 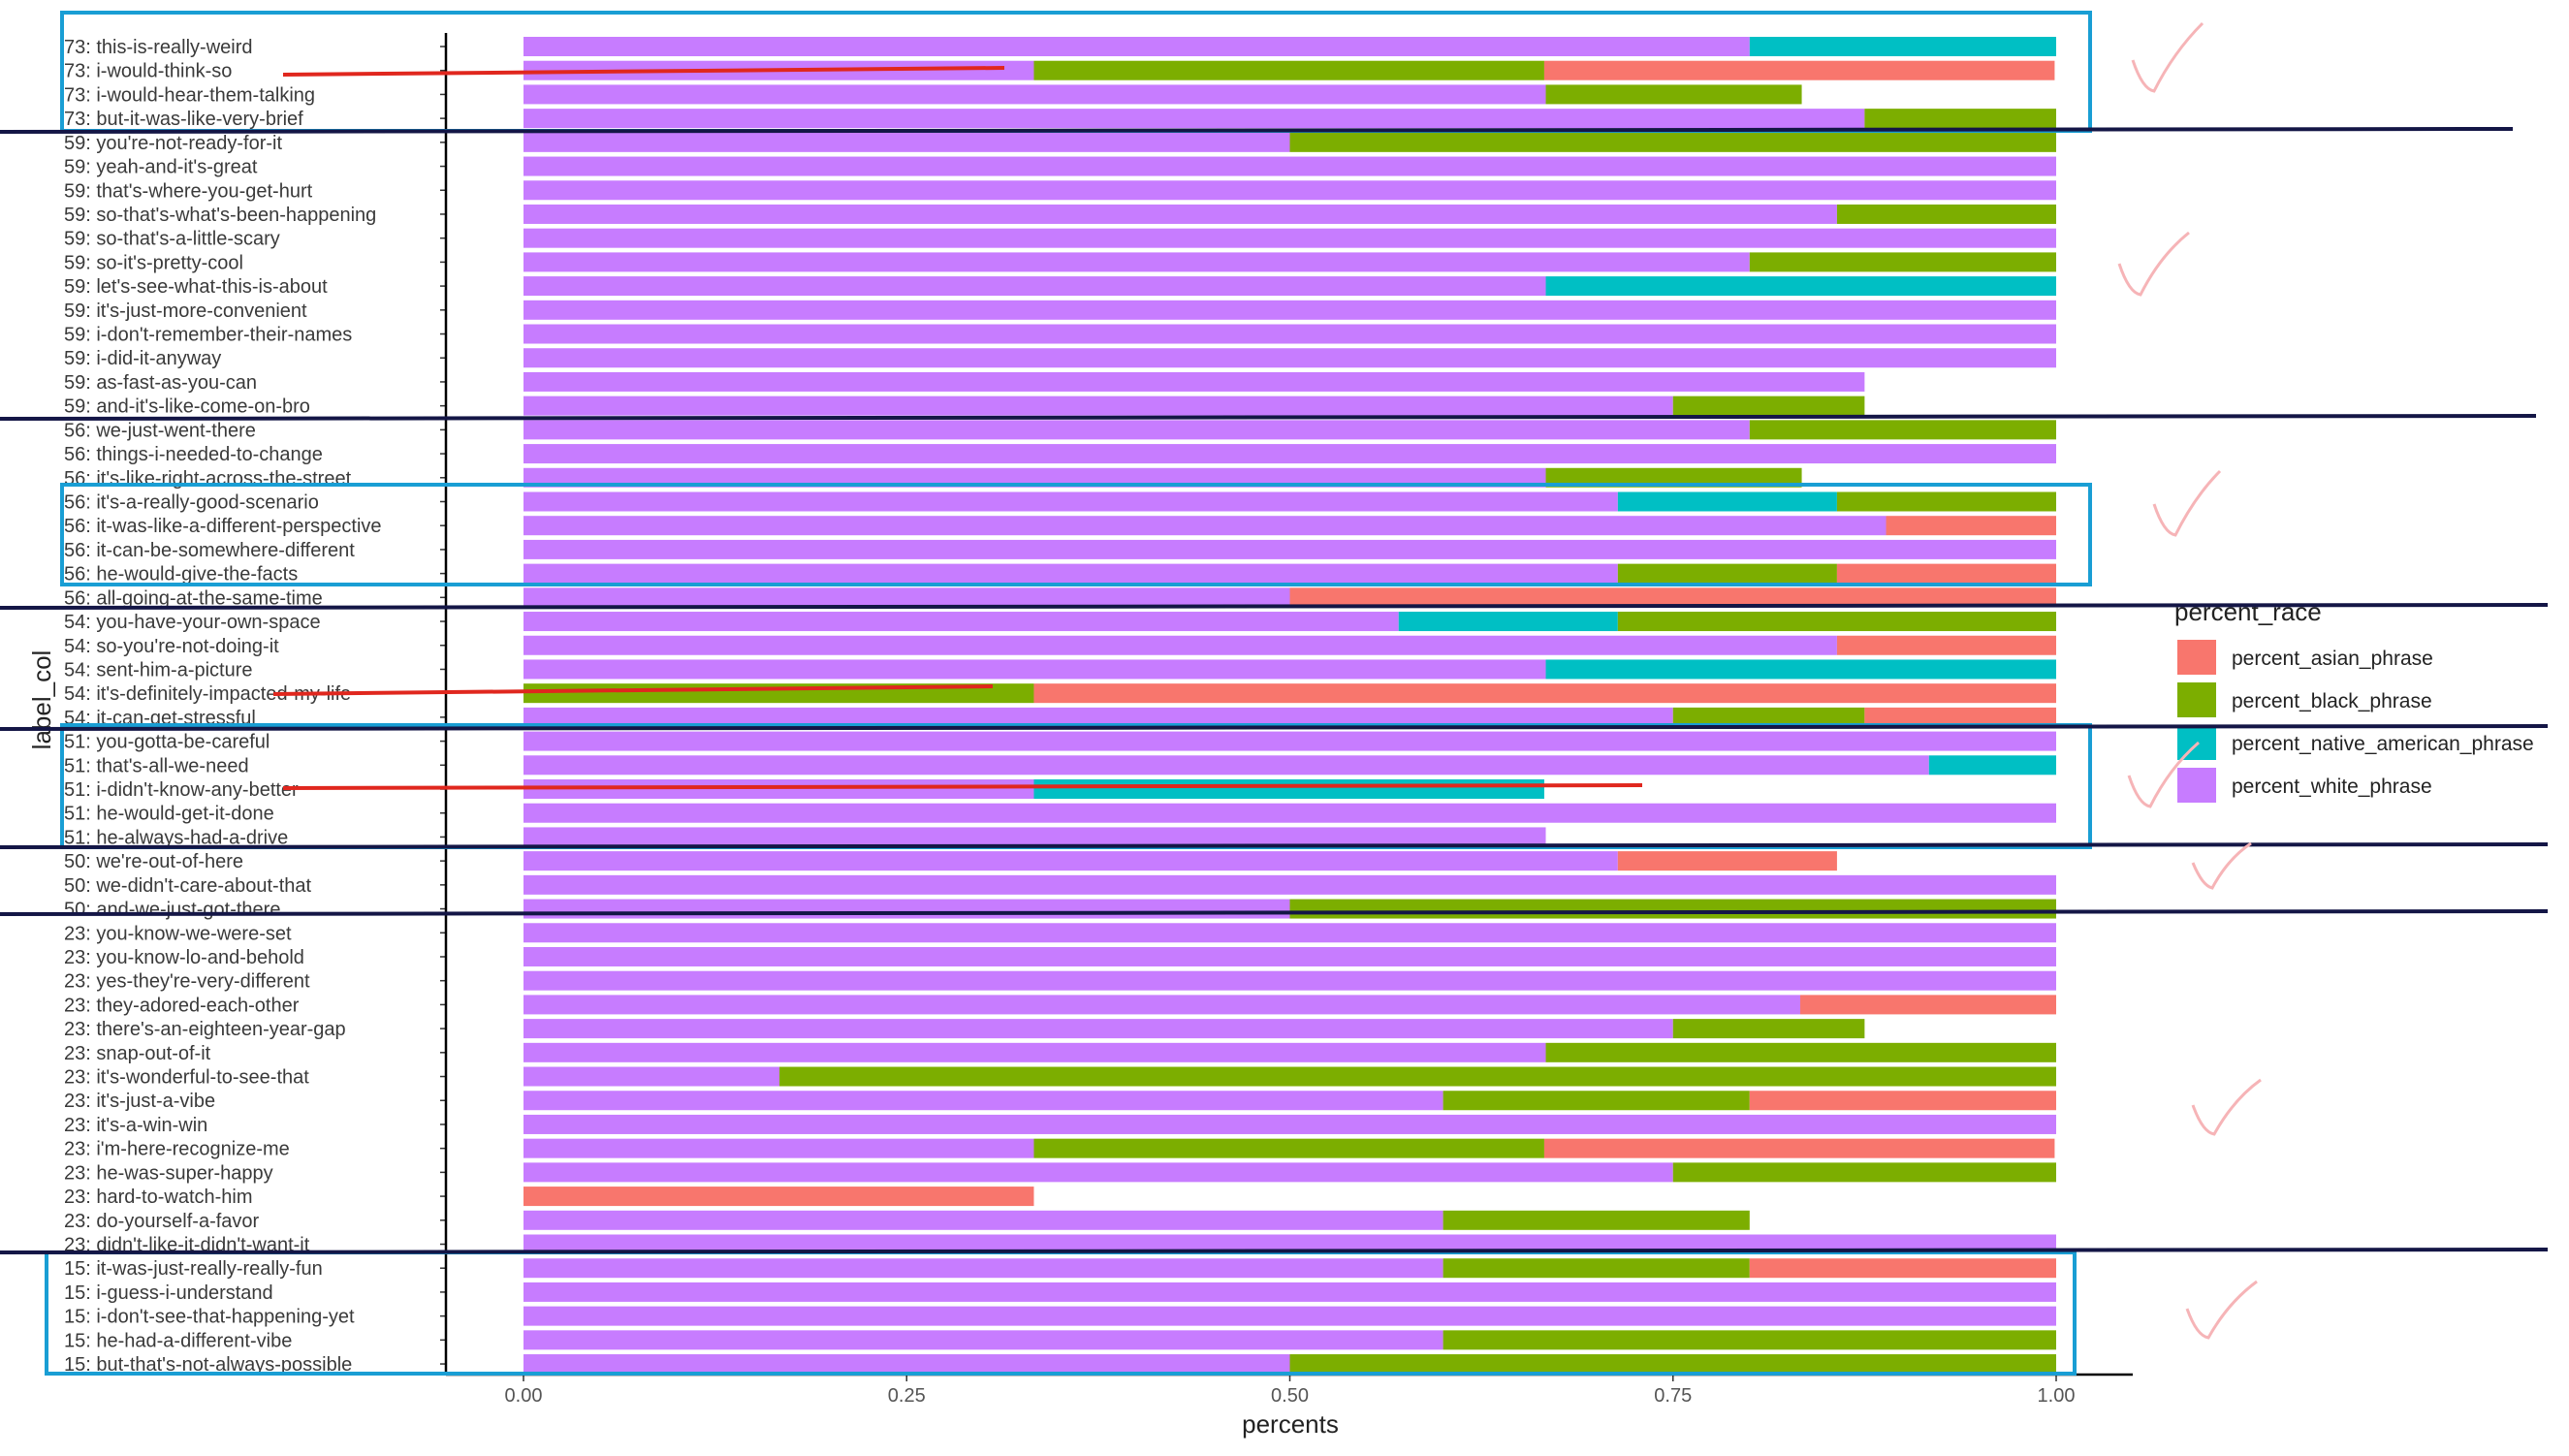 What do you see at coordinates (139, 1102) in the screenshot?
I see `y-tick-label: 23: it's-just-a-vibe` at bounding box center [139, 1102].